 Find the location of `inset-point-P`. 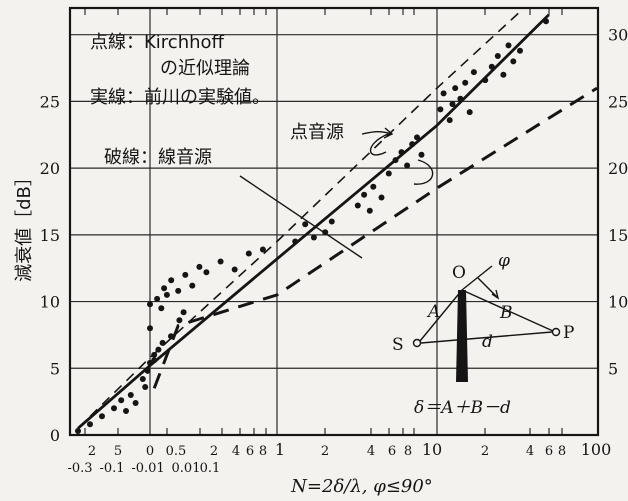

inset-point-P is located at coordinates (556, 332).